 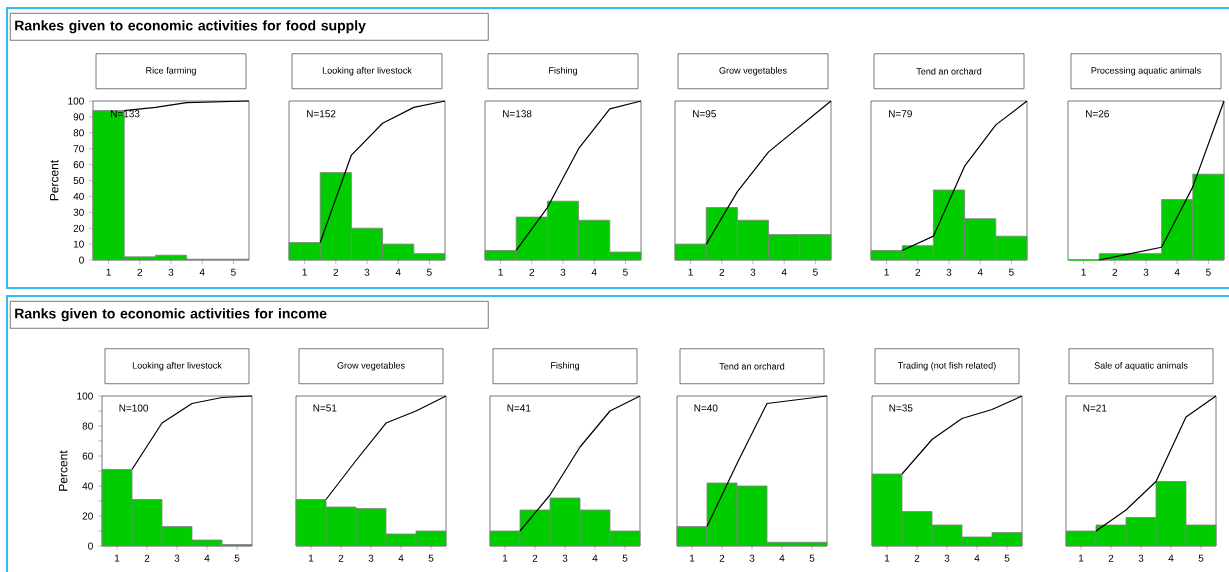 I want to click on chart-title: Looking after livestock, so click(x=367, y=71).